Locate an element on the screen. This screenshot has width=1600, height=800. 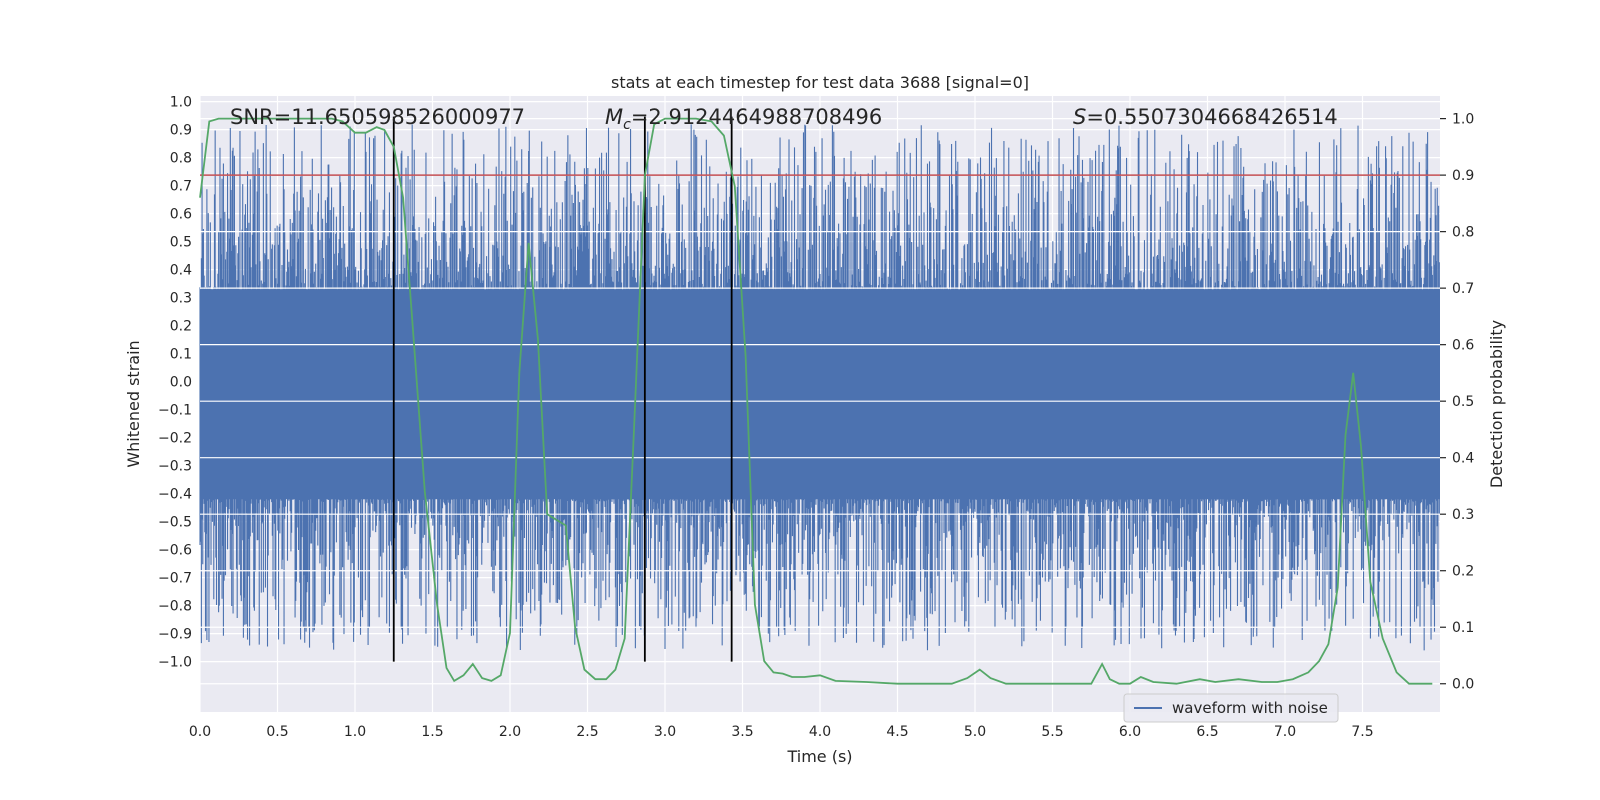
x-tick-label: 3.5 is located at coordinates (742, 732).